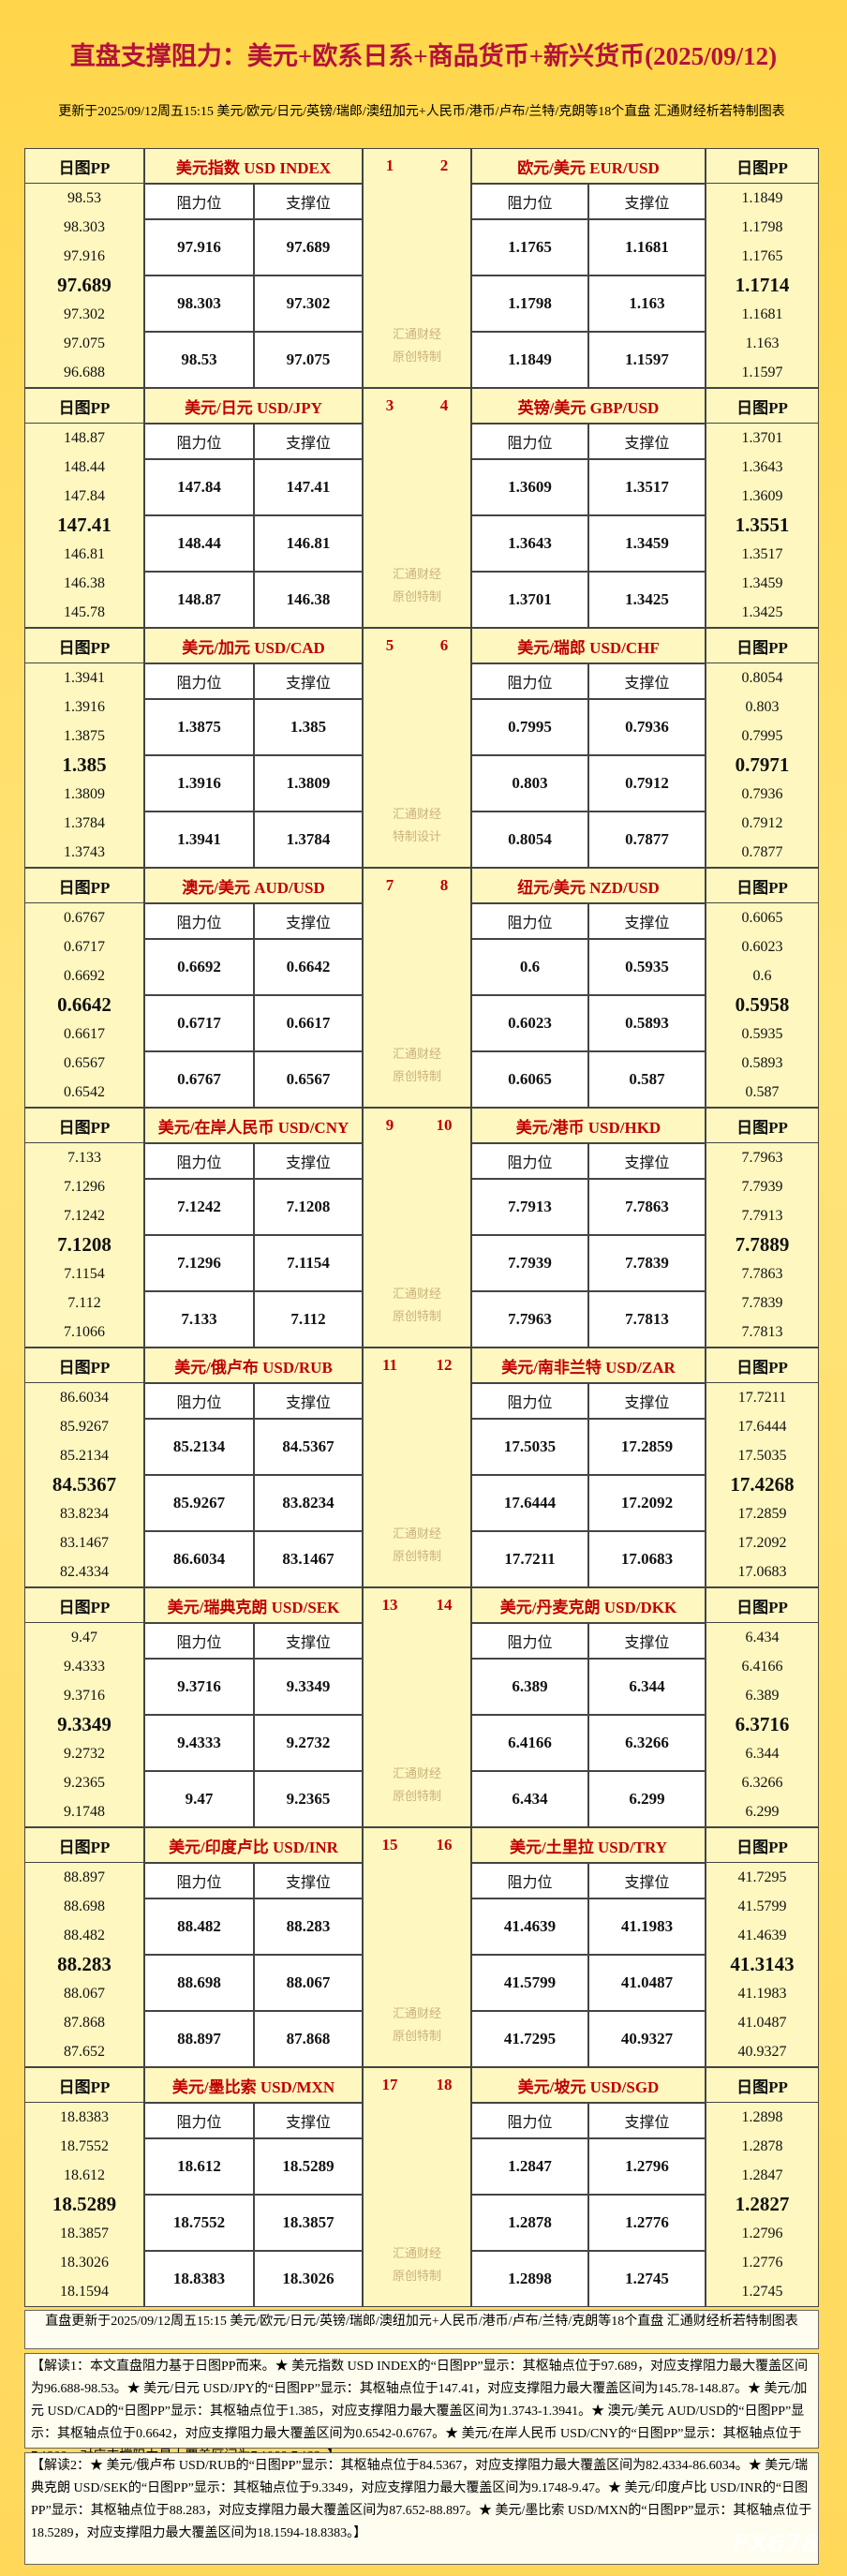 The width and height of the screenshot is (847, 2576). What do you see at coordinates (762, 1332) in the screenshot?
I see `pp-value: 7.7813` at bounding box center [762, 1332].